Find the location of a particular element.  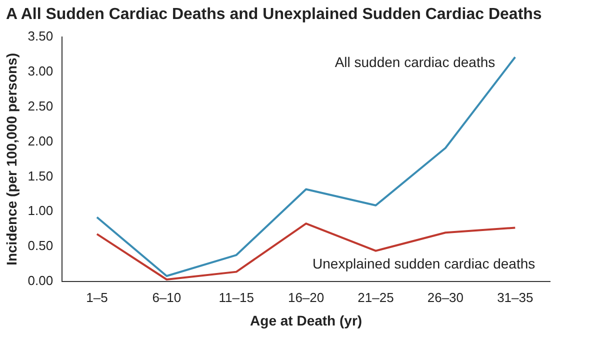

series-label: All sudden cardiac deaths is located at coordinates (415, 62).